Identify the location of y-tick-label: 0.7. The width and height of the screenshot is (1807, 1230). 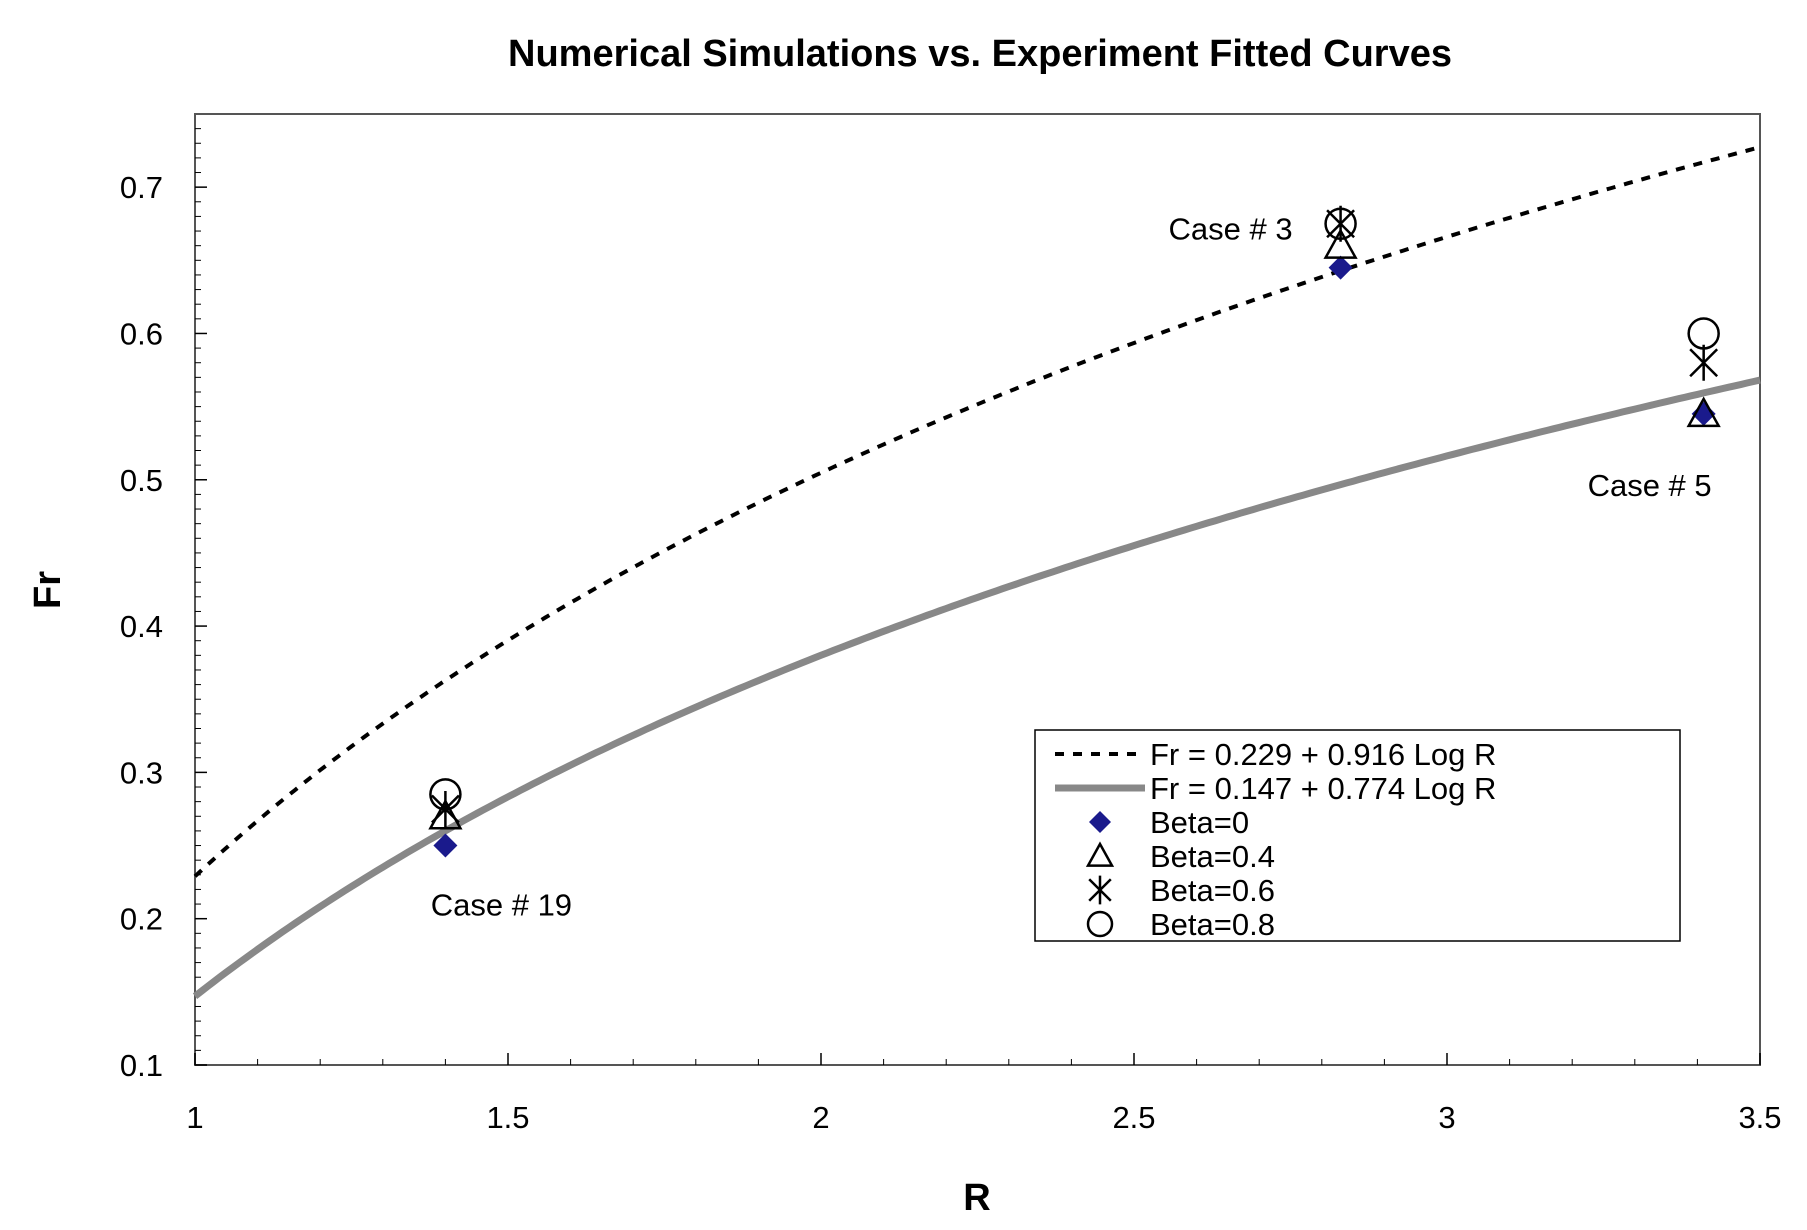
(141, 187).